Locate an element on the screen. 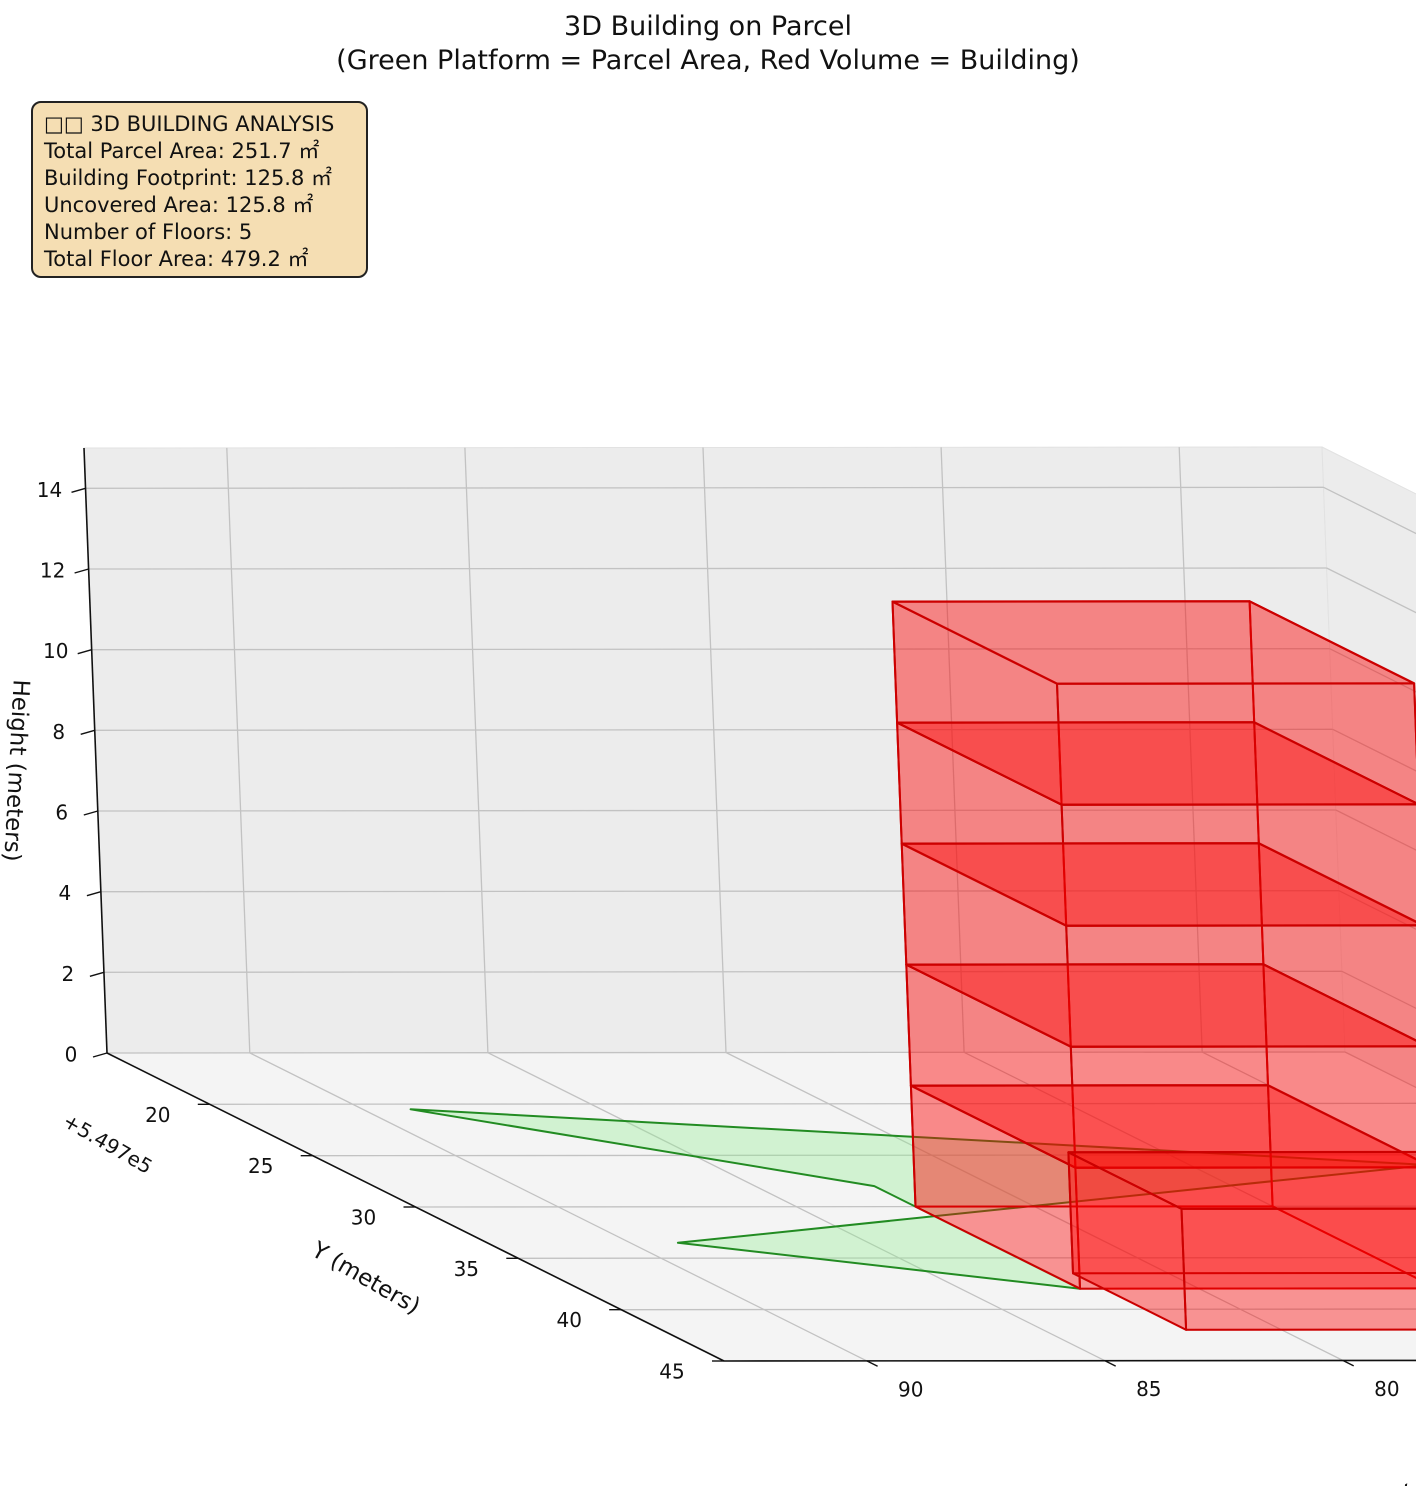 This screenshot has height=1486, width=1416. z-tick-label: 14 is located at coordinates (49, 490).